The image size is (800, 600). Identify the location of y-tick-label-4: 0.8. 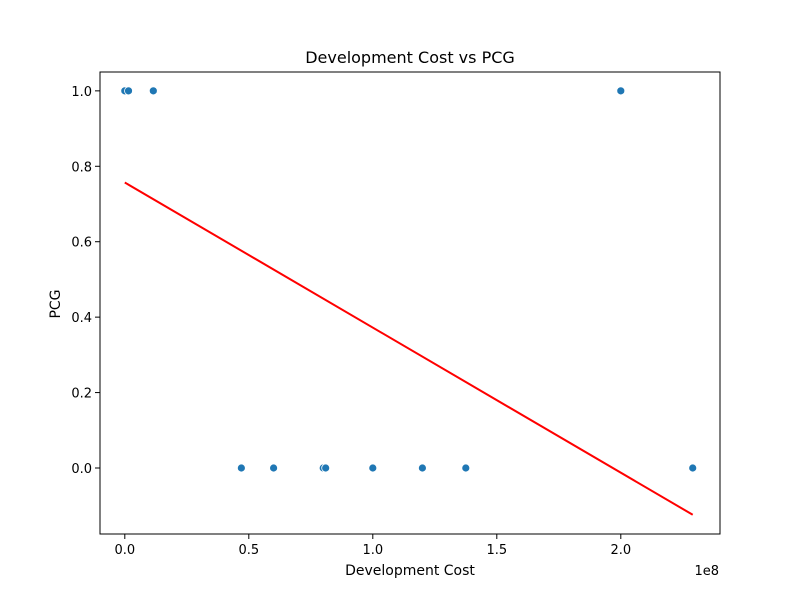
(81, 167).